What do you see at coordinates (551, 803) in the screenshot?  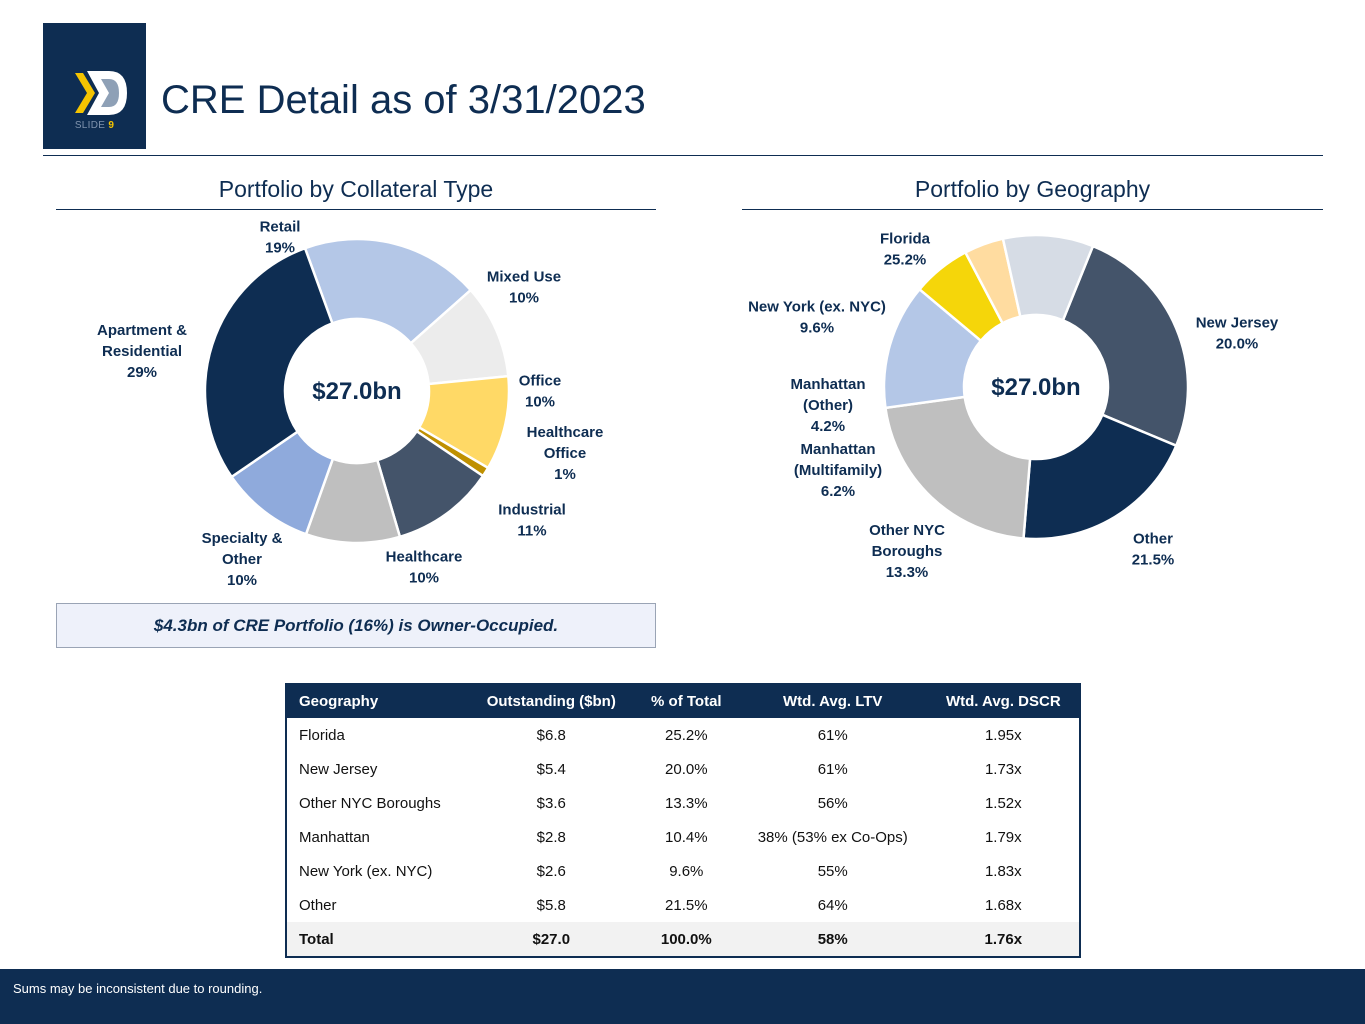 I see `cell-outstanding: $3.6` at bounding box center [551, 803].